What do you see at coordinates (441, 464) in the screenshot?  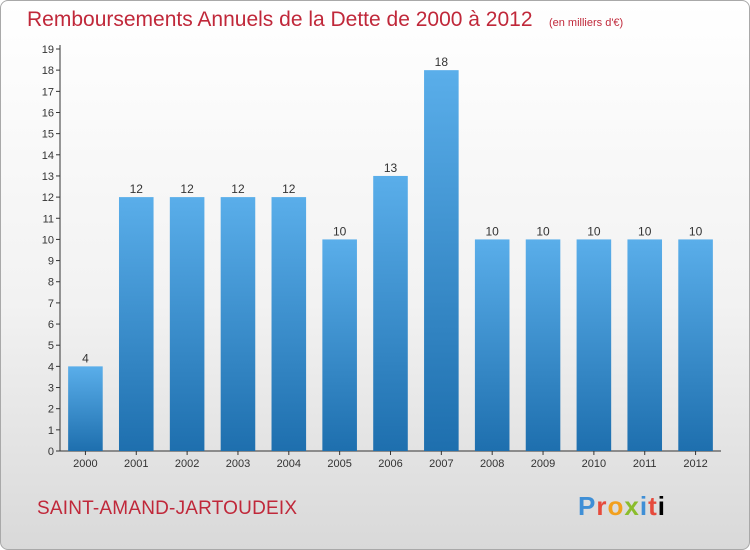 I see `x-tick-label: 2007` at bounding box center [441, 464].